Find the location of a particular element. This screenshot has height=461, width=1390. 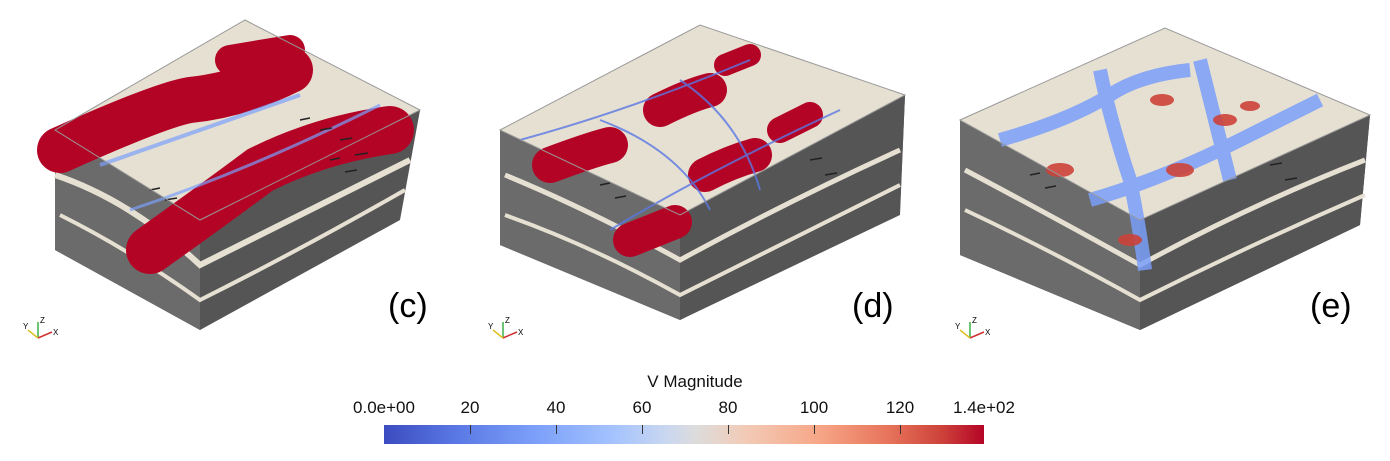

colorbar-gradient is located at coordinates (684, 434).